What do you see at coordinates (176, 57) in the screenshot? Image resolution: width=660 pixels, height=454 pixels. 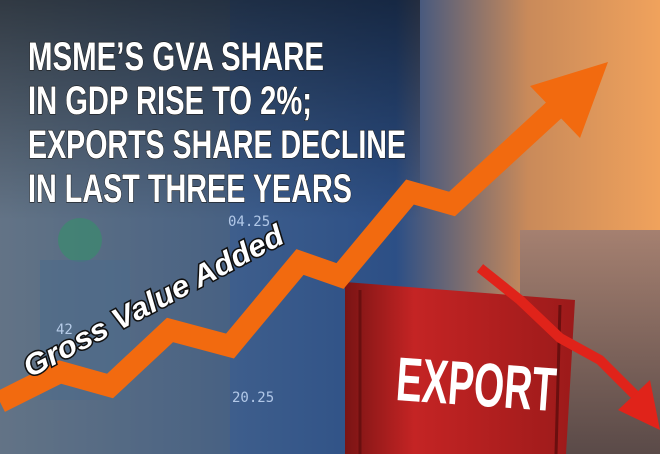 I see `headline-line: MSME’S GVA SHARE` at bounding box center [176, 57].